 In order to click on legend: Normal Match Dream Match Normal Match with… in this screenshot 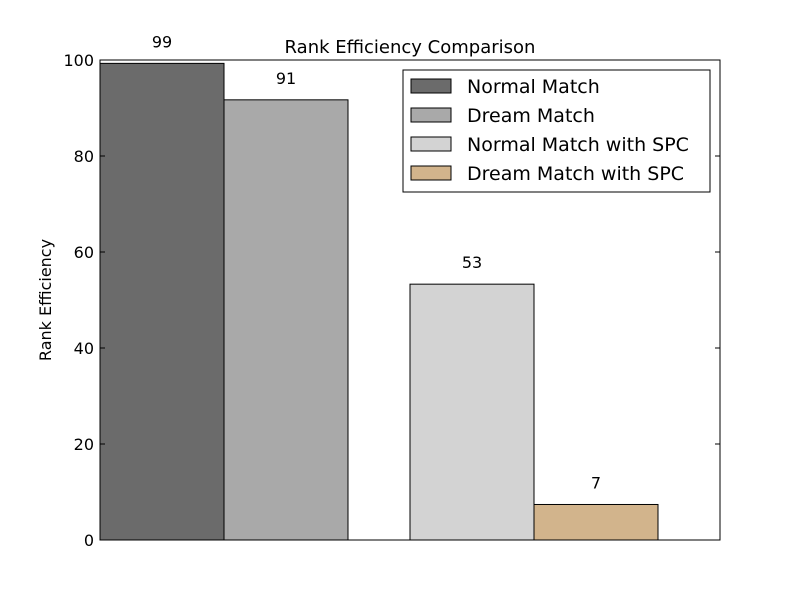, I will do `click(556, 131)`.